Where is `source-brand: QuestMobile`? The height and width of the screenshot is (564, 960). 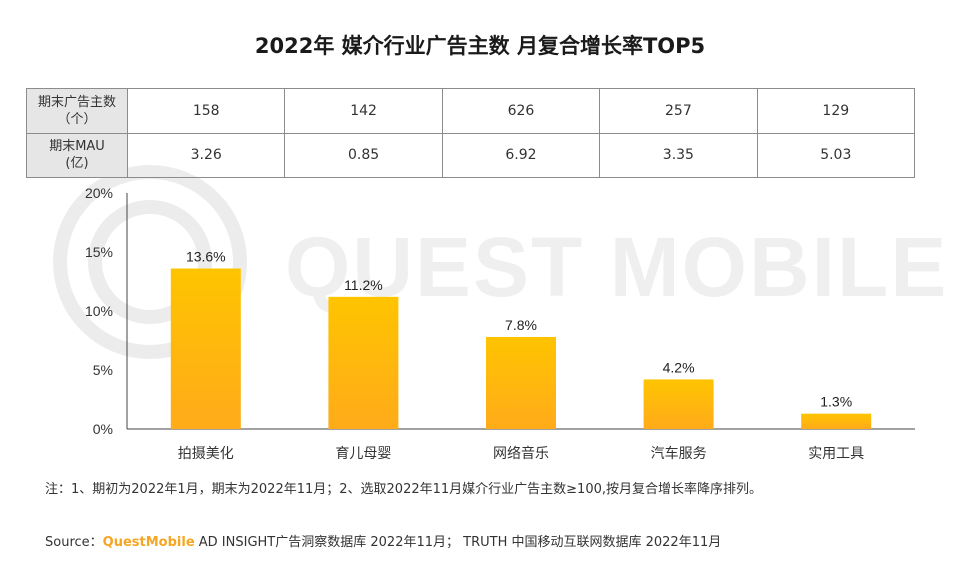
source-brand: QuestMobile is located at coordinates (148, 542).